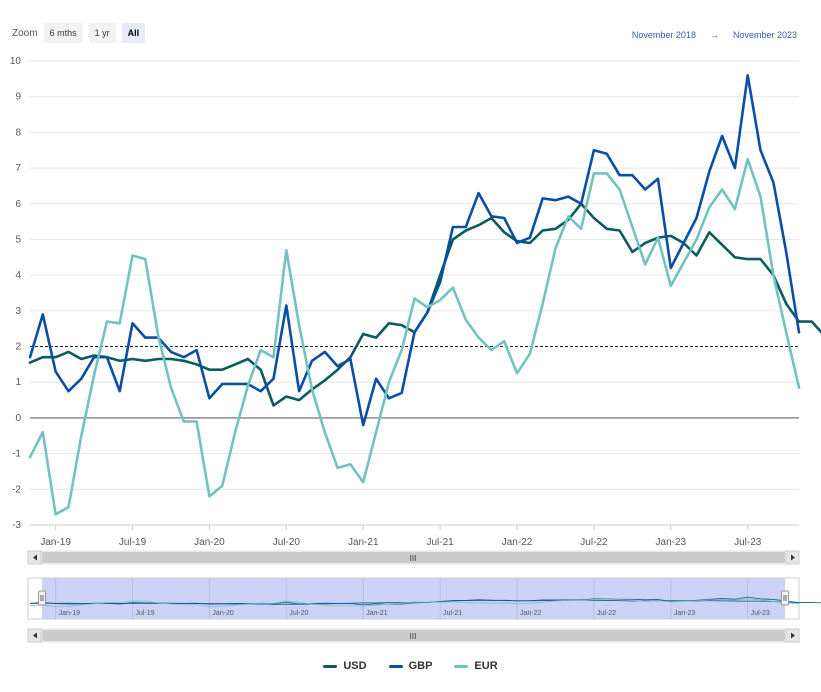 The image size is (821, 692). What do you see at coordinates (785, 598) in the screenshot?
I see `navigator-right-handle` at bounding box center [785, 598].